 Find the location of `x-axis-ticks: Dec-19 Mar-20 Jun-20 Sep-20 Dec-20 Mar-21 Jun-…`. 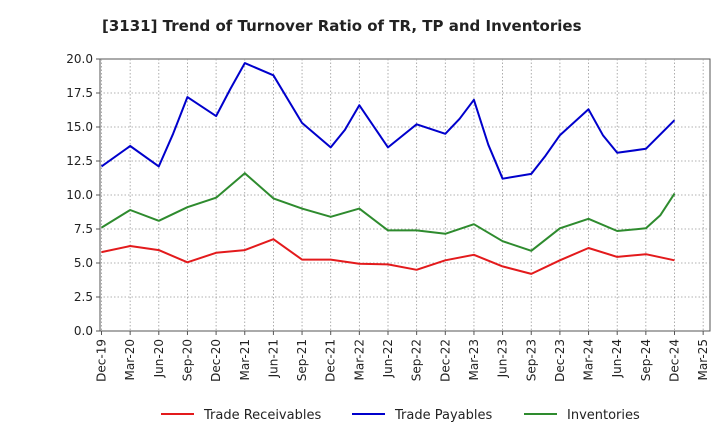

x-axis-ticks: Dec-19 Mar-20 Jun-20 Sep-20 Dec-20 Mar-21 Jun-… is located at coordinates (402, 356).